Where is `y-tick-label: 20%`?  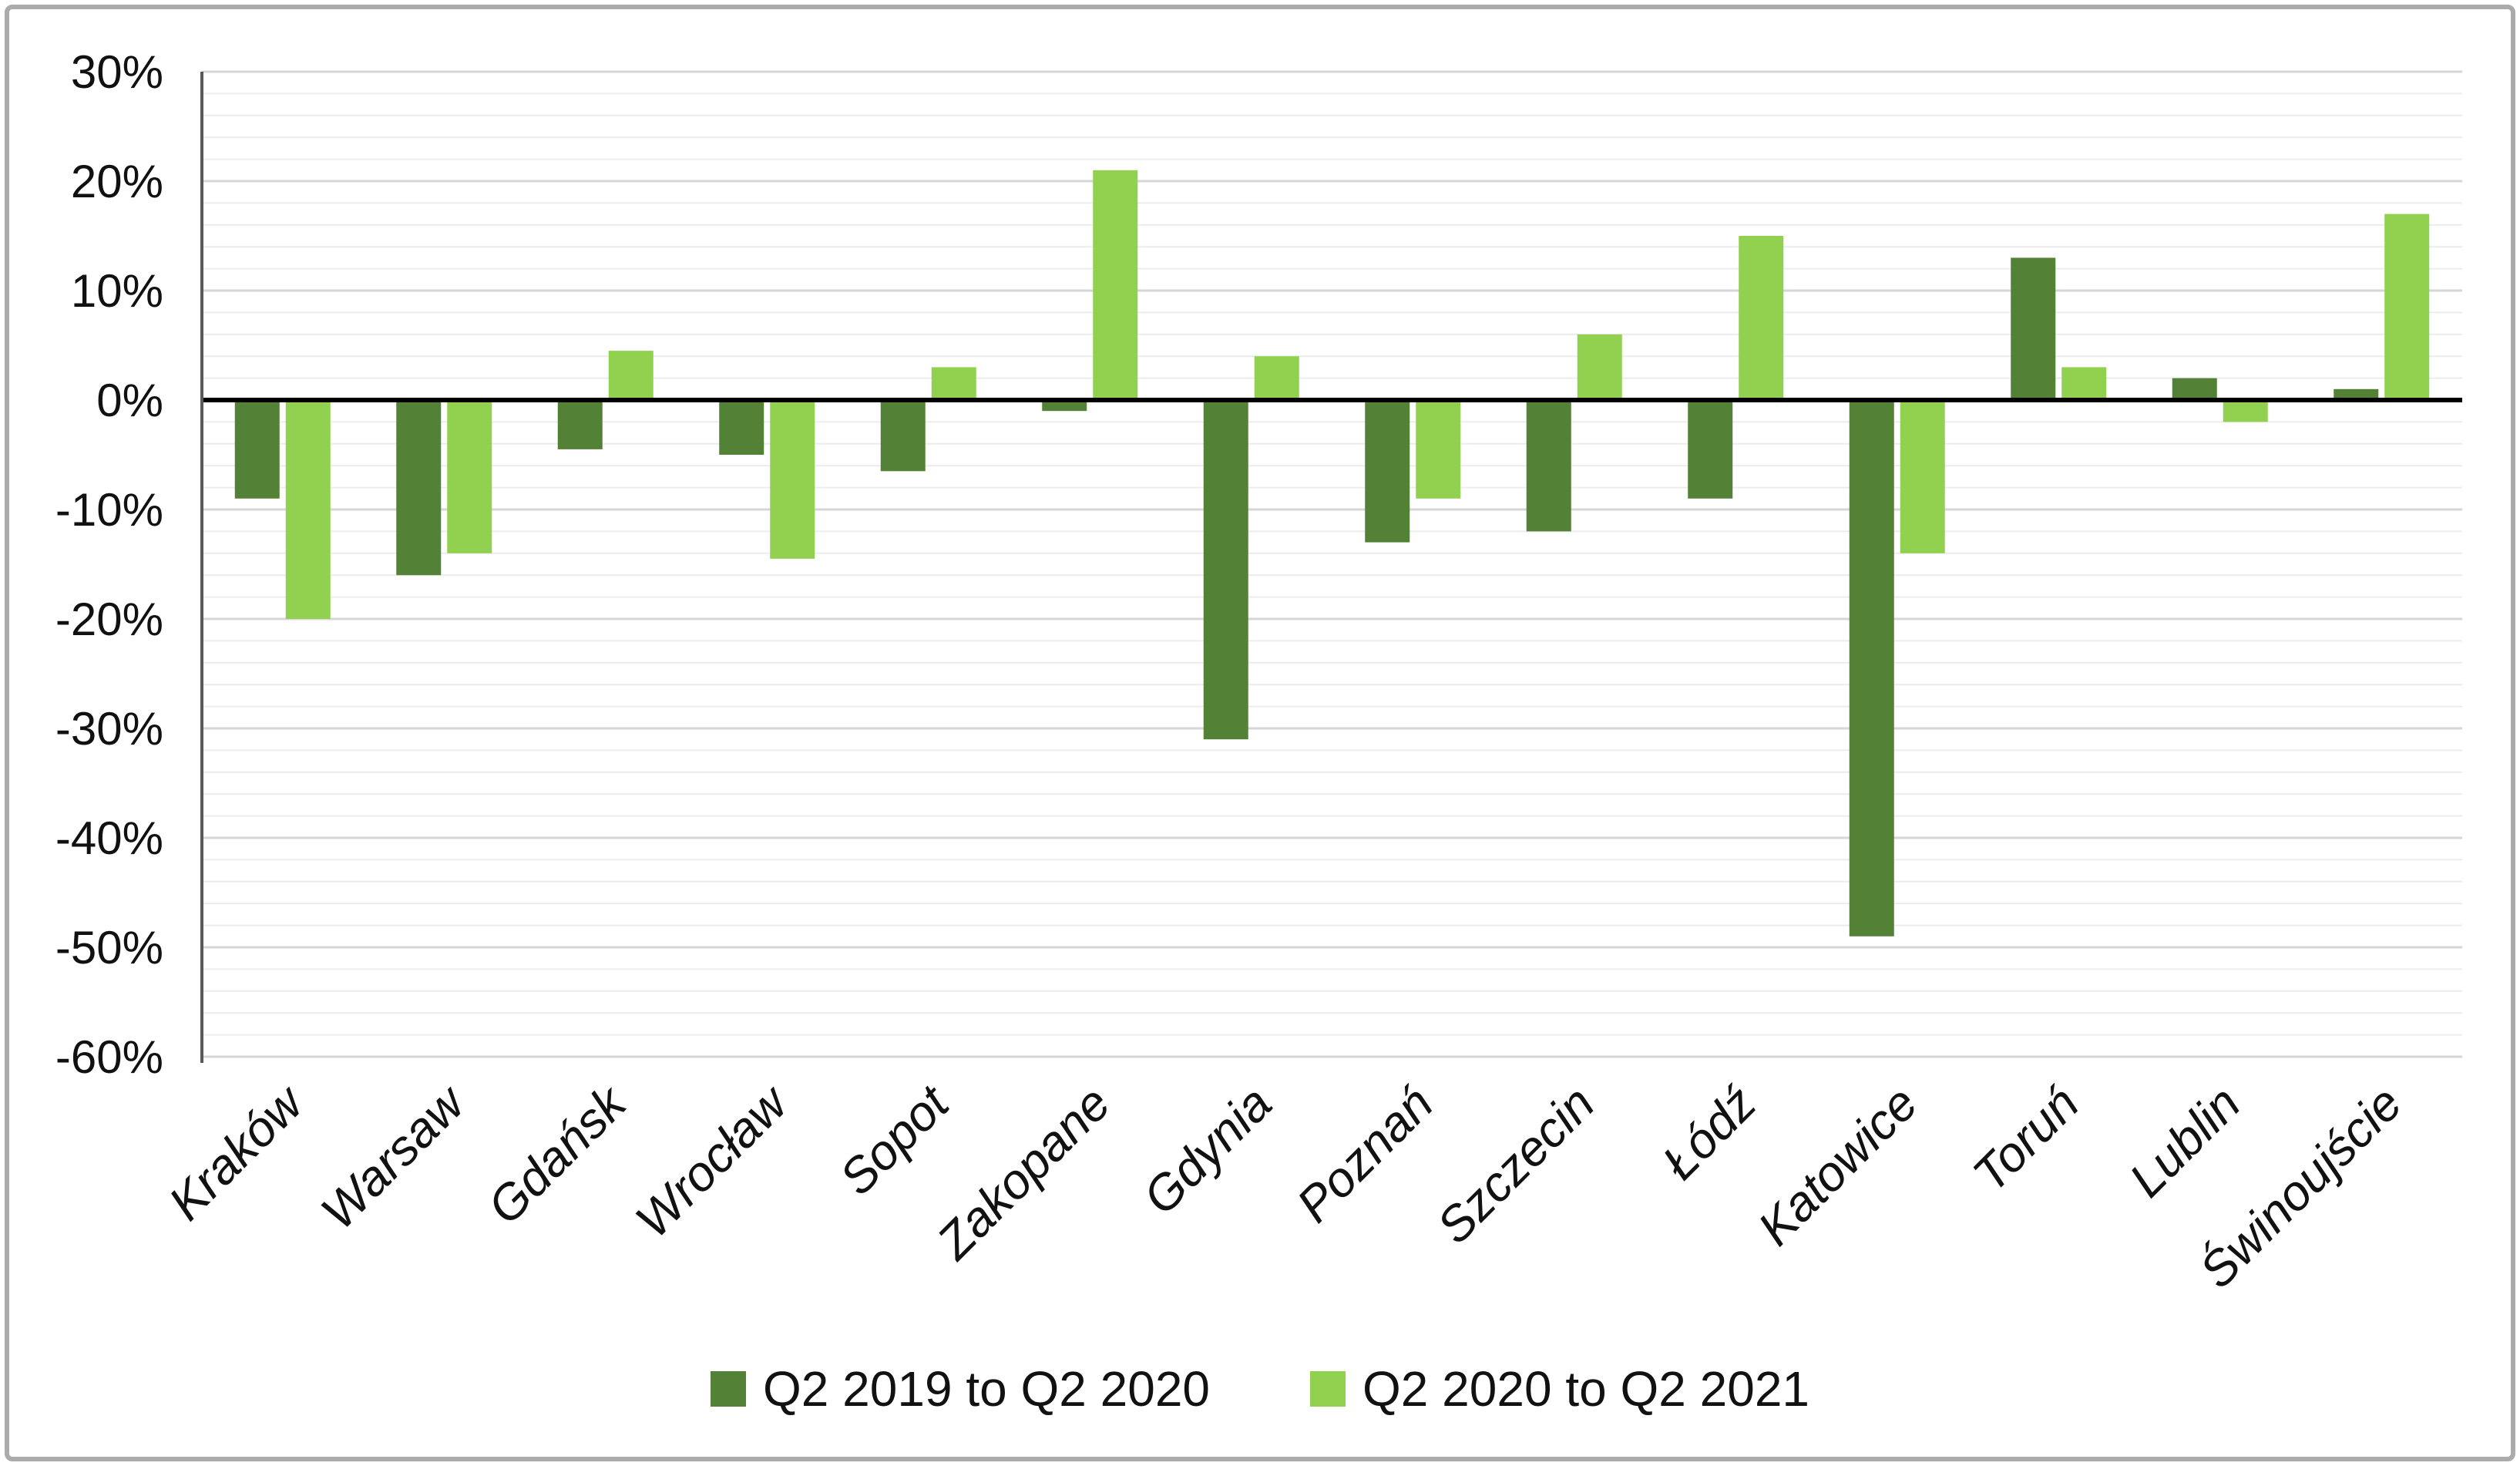 y-tick-label: 20% is located at coordinates (117, 181).